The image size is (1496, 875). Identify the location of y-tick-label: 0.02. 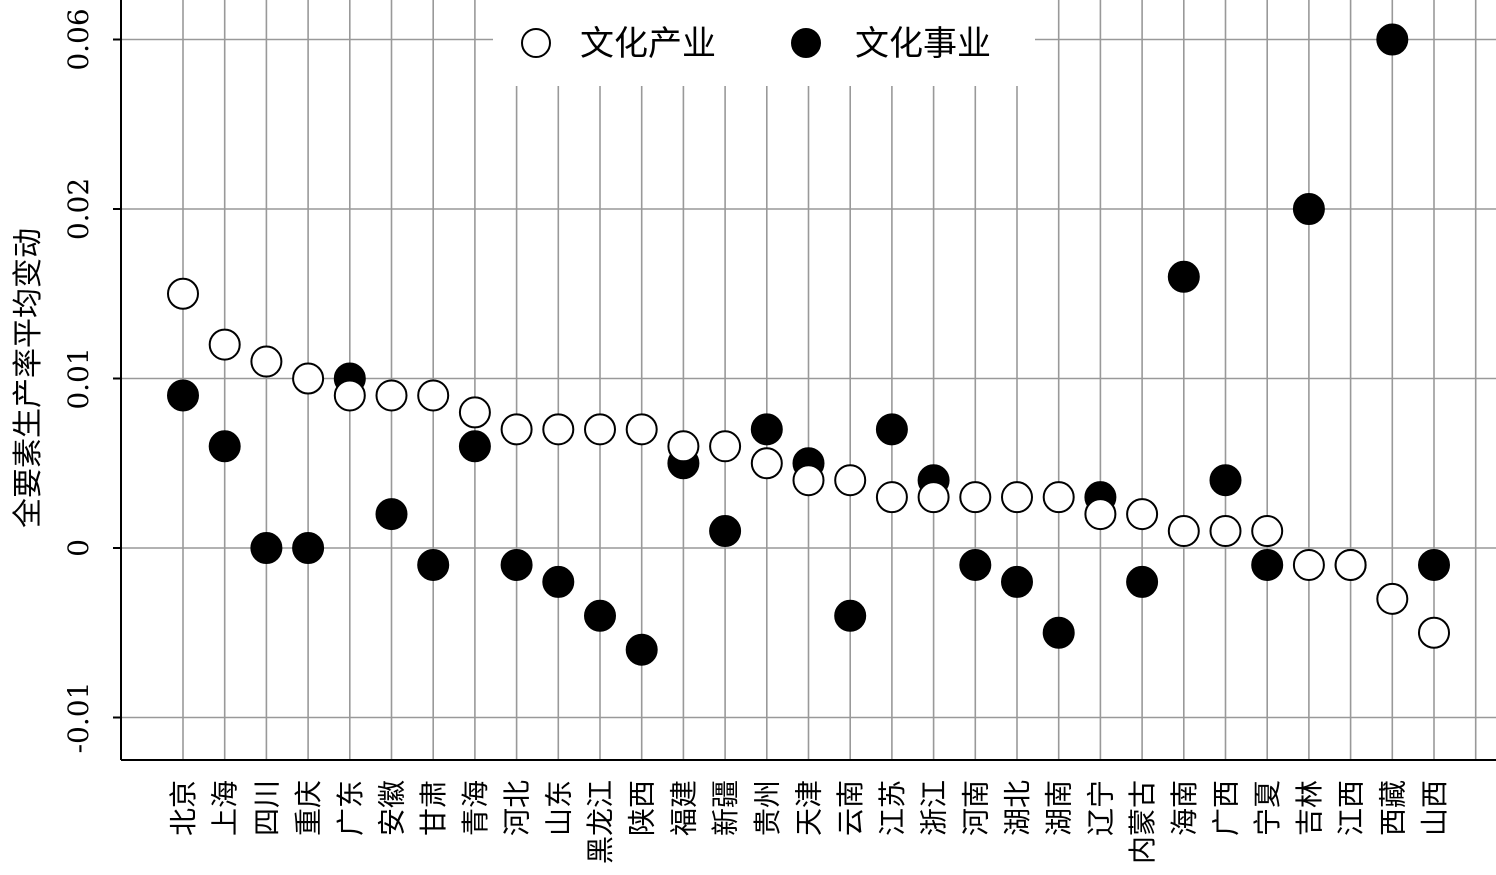
(78, 209).